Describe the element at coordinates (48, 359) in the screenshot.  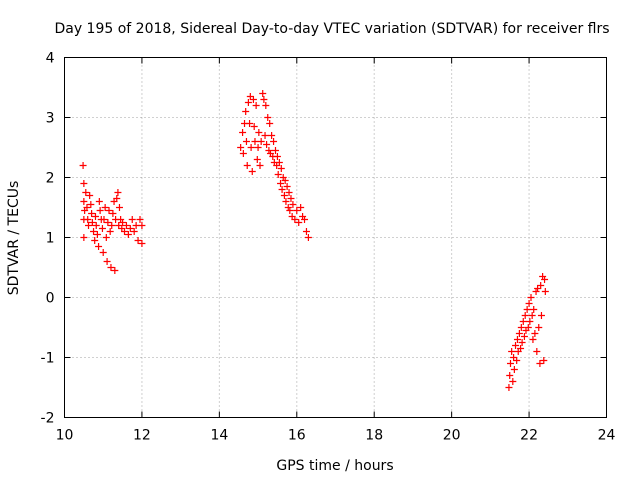
I see `y-tick-label: -1` at that location.